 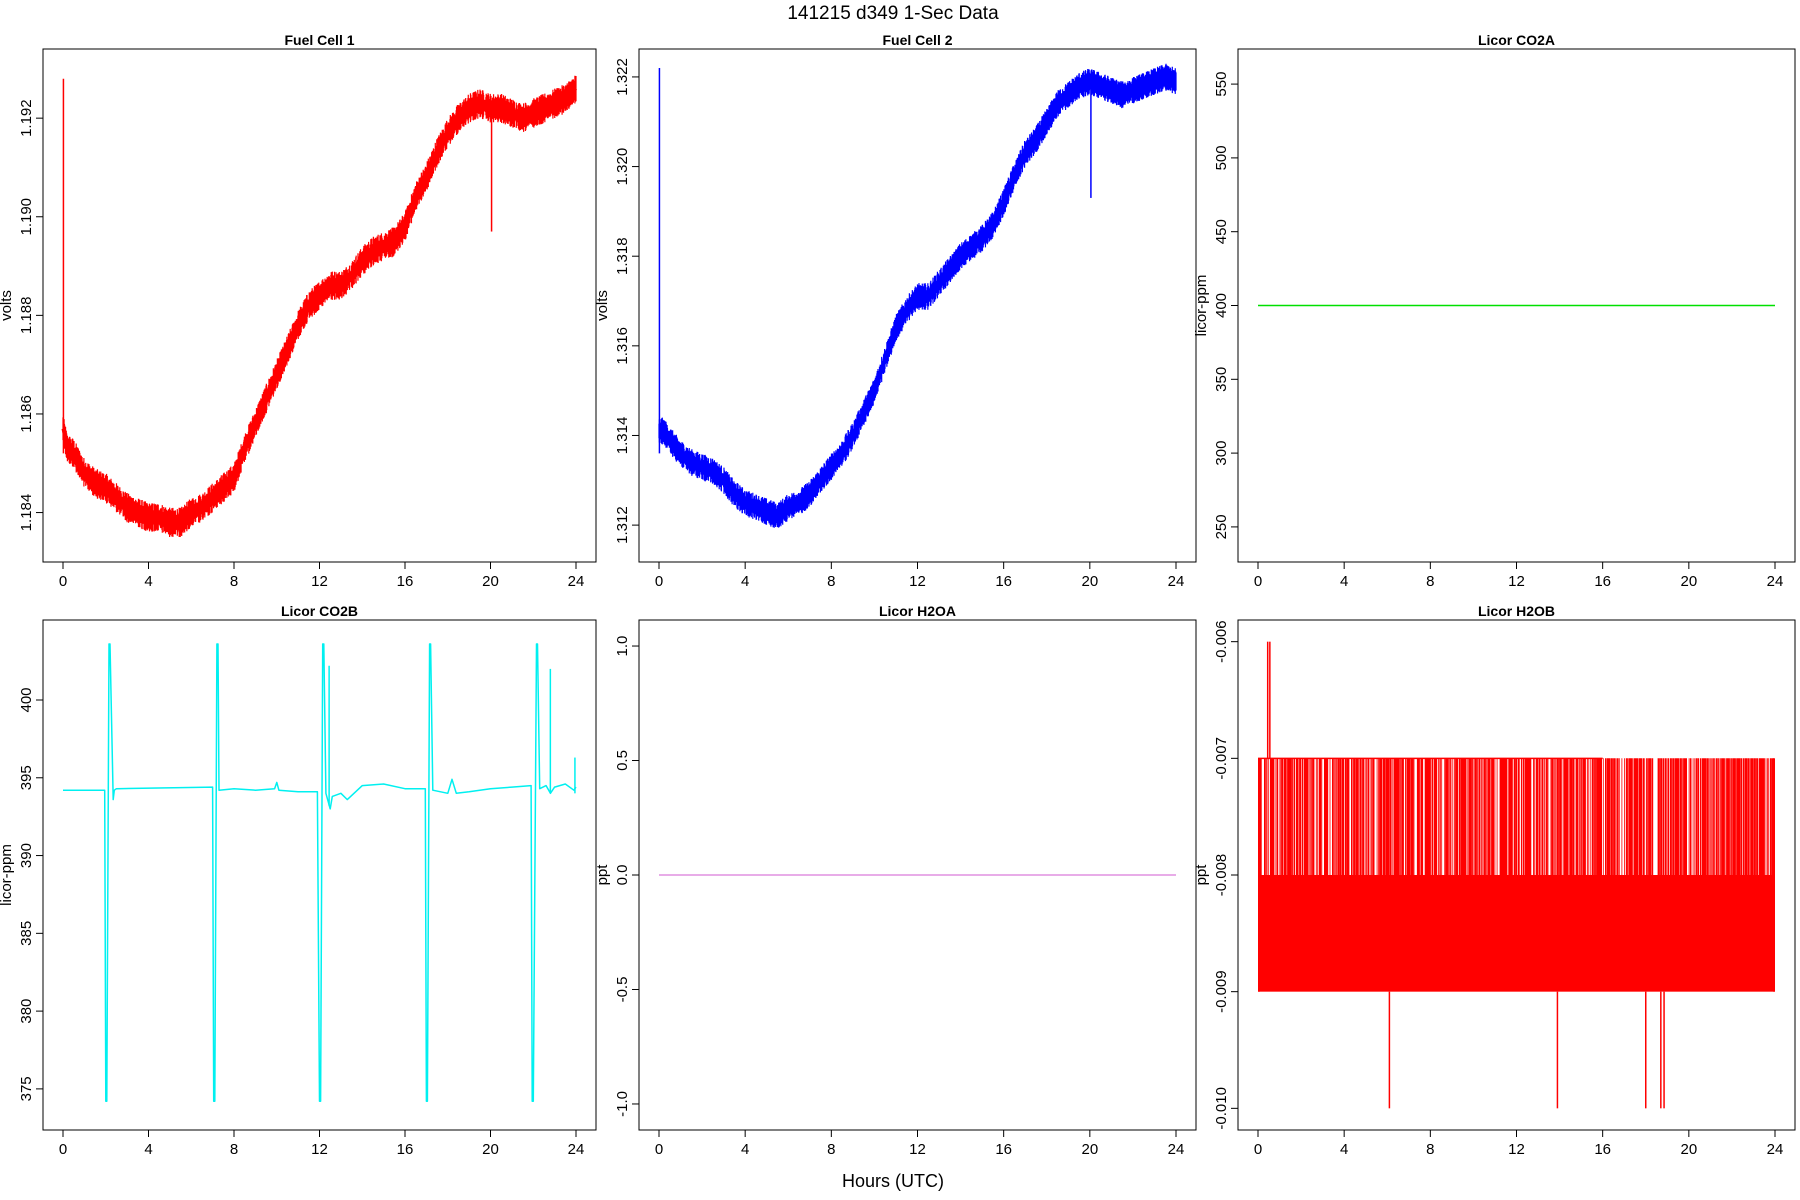 What do you see at coordinates (1221, 157) in the screenshot?
I see `y-tick-label: 500` at bounding box center [1221, 157].